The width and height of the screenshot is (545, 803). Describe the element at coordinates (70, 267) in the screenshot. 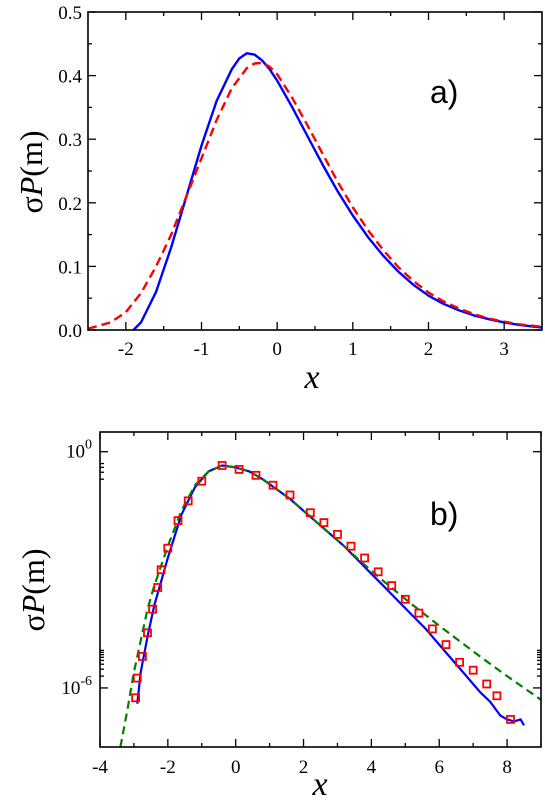

I see `panel-a-y-tick-label: 0.1` at that location.